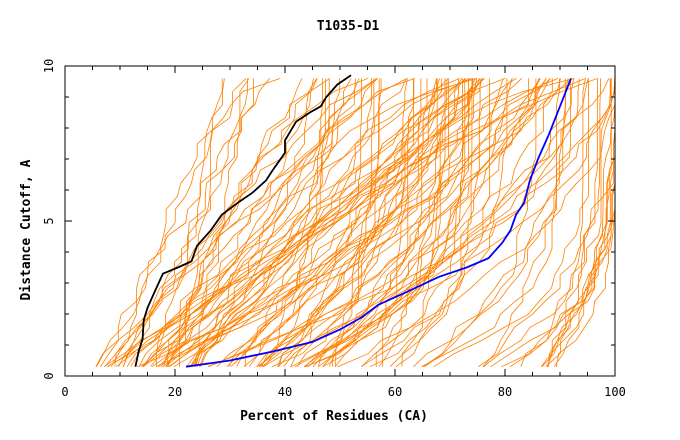 Image resolution: width=680 pixels, height=440 pixels. I want to click on x-tick-label: 40, so click(285, 392).